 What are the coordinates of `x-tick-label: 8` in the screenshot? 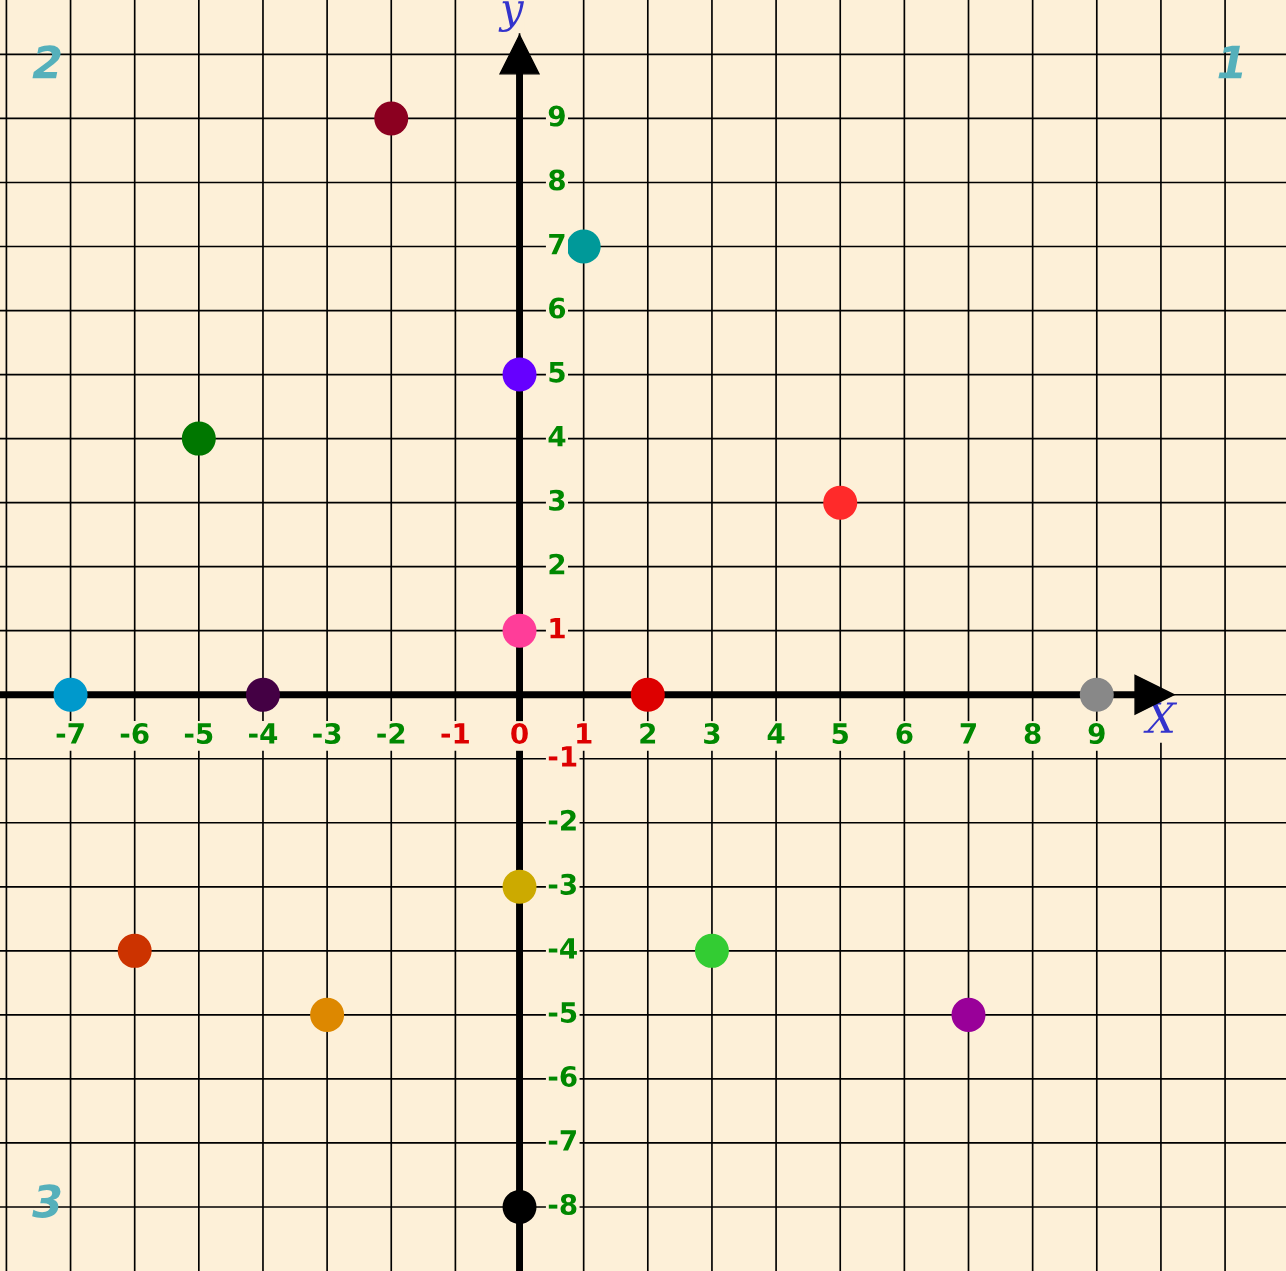 It's located at (1032, 734).